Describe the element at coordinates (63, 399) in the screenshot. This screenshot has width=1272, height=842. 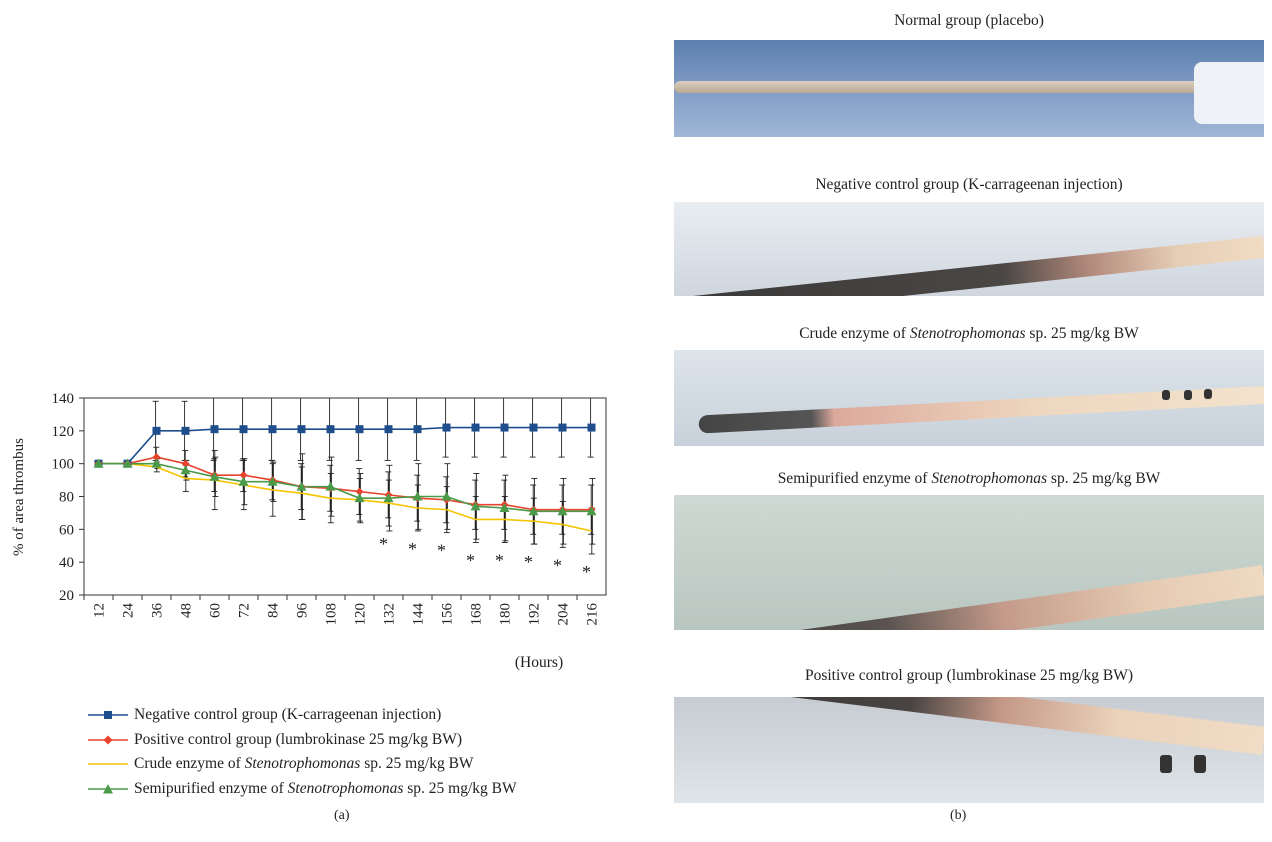
I see `y-tick-label: 140` at that location.